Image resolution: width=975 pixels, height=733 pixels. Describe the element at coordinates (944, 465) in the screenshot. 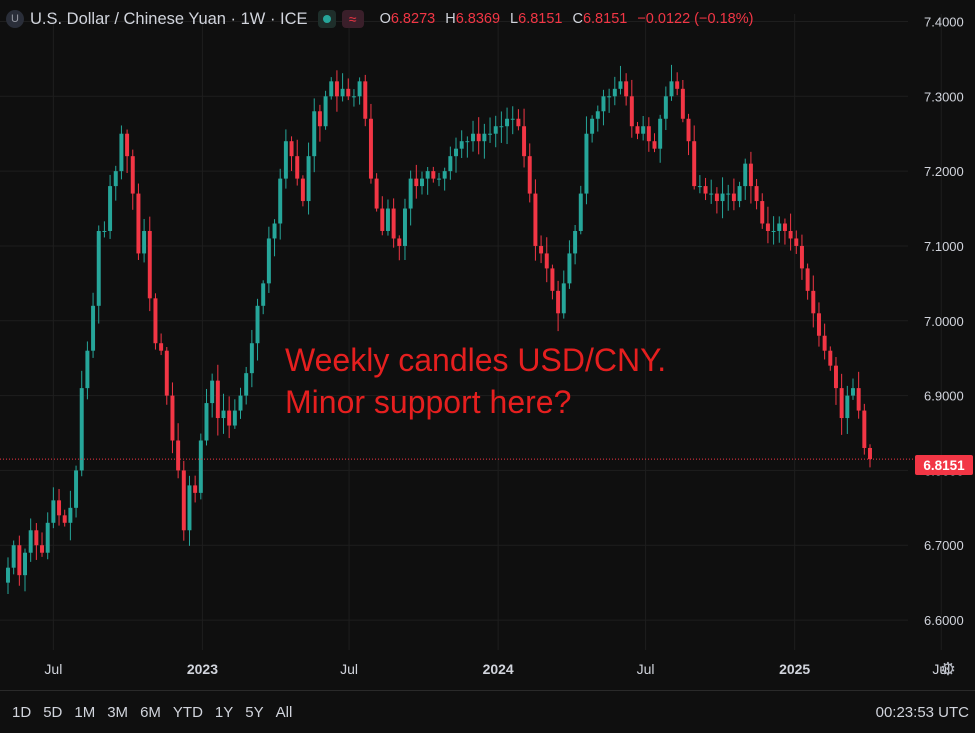

I see `last-price-label: 6.8151` at that location.